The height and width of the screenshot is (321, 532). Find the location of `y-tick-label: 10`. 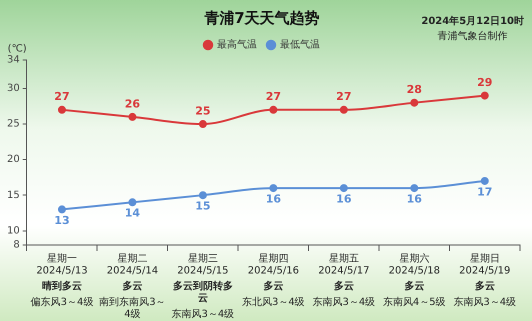

y-tick-label: 10 is located at coordinates (13, 230).